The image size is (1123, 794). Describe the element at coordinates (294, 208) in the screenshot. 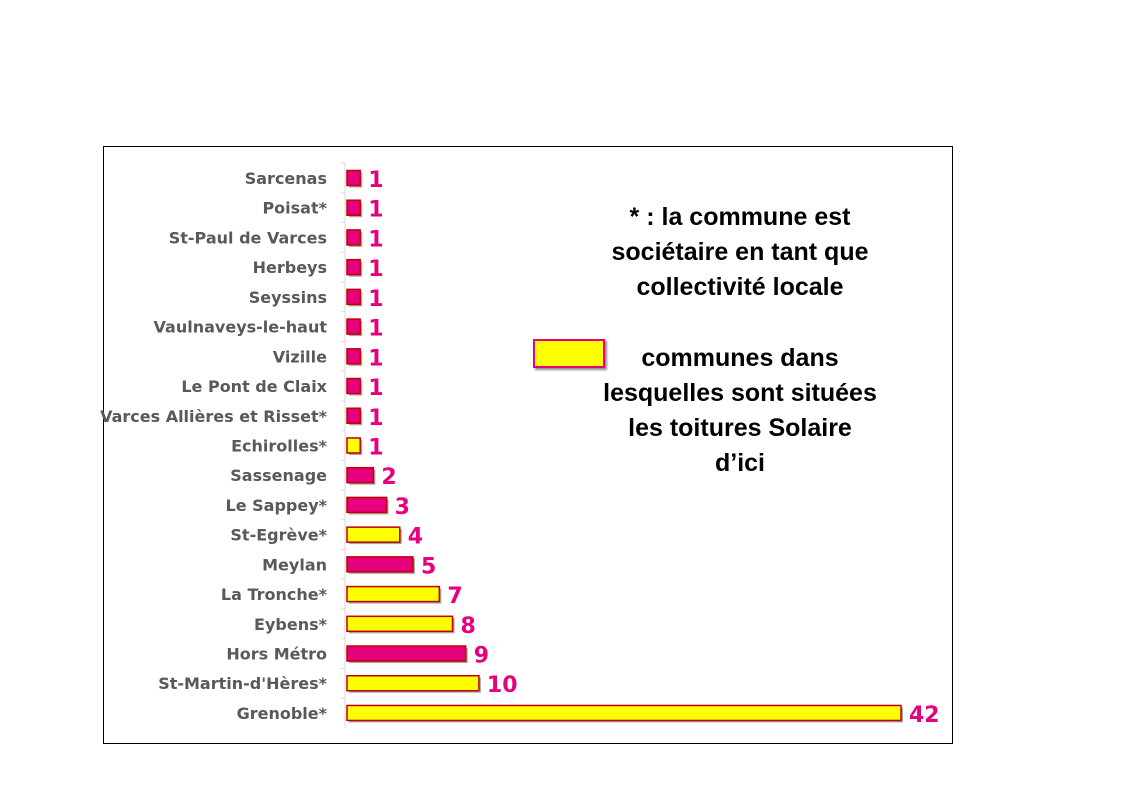

I see `category-label: Poisat*` at that location.